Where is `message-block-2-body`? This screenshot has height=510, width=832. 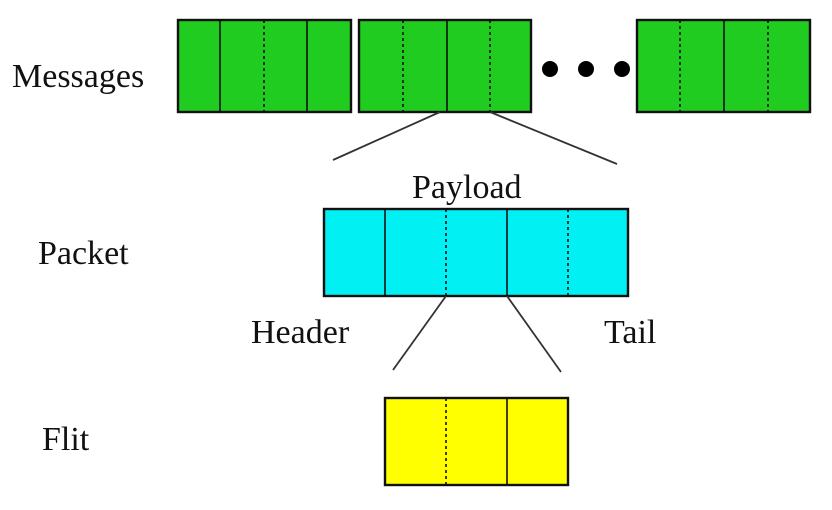 message-block-2-body is located at coordinates (445, 66).